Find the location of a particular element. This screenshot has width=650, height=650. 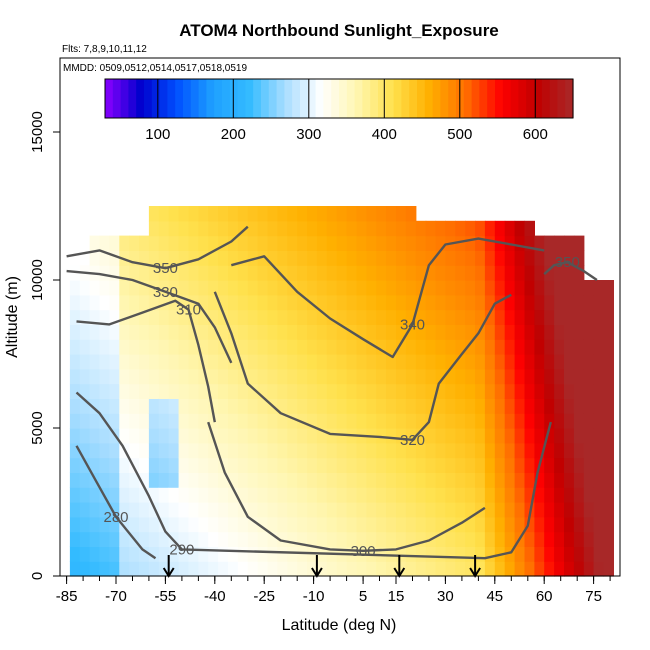

colorbar-tick-label: 400 is located at coordinates (384, 134).